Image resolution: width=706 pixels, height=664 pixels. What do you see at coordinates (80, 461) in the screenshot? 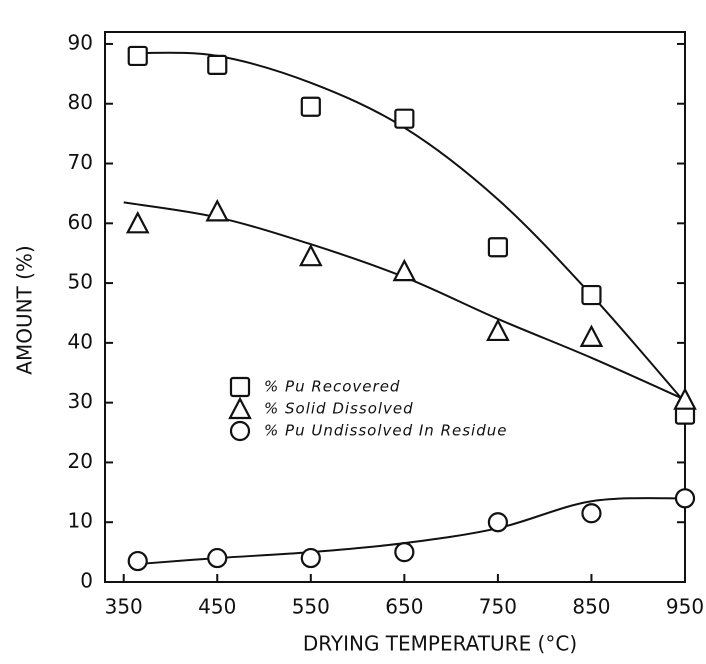
I see `y-tick-label: 20` at bounding box center [80, 461].